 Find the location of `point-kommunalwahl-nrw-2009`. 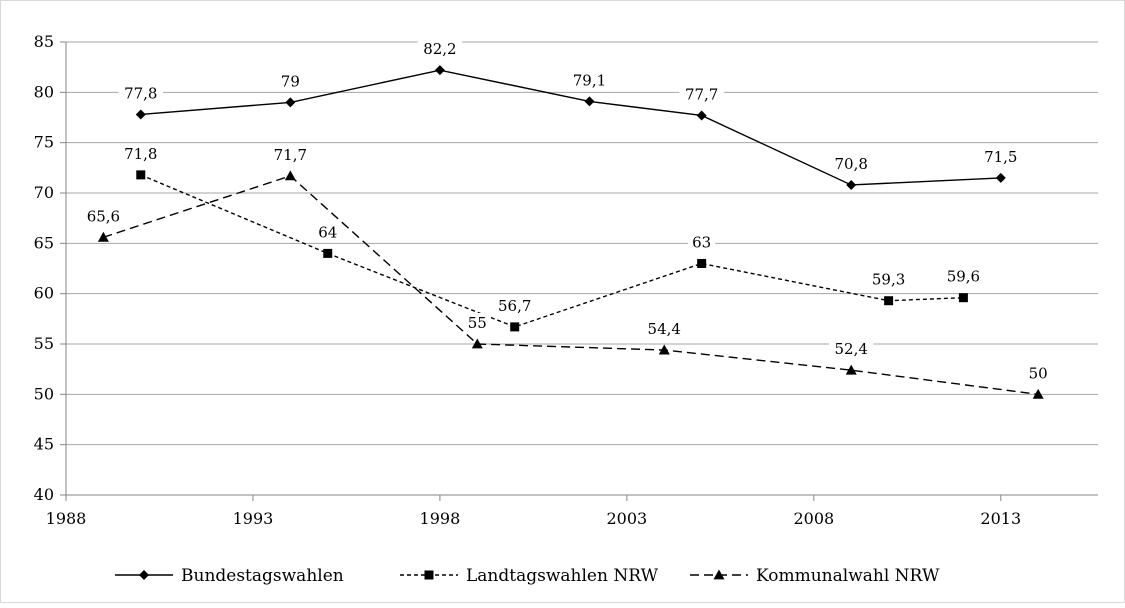

point-kommunalwahl-nrw-2009 is located at coordinates (851, 369).